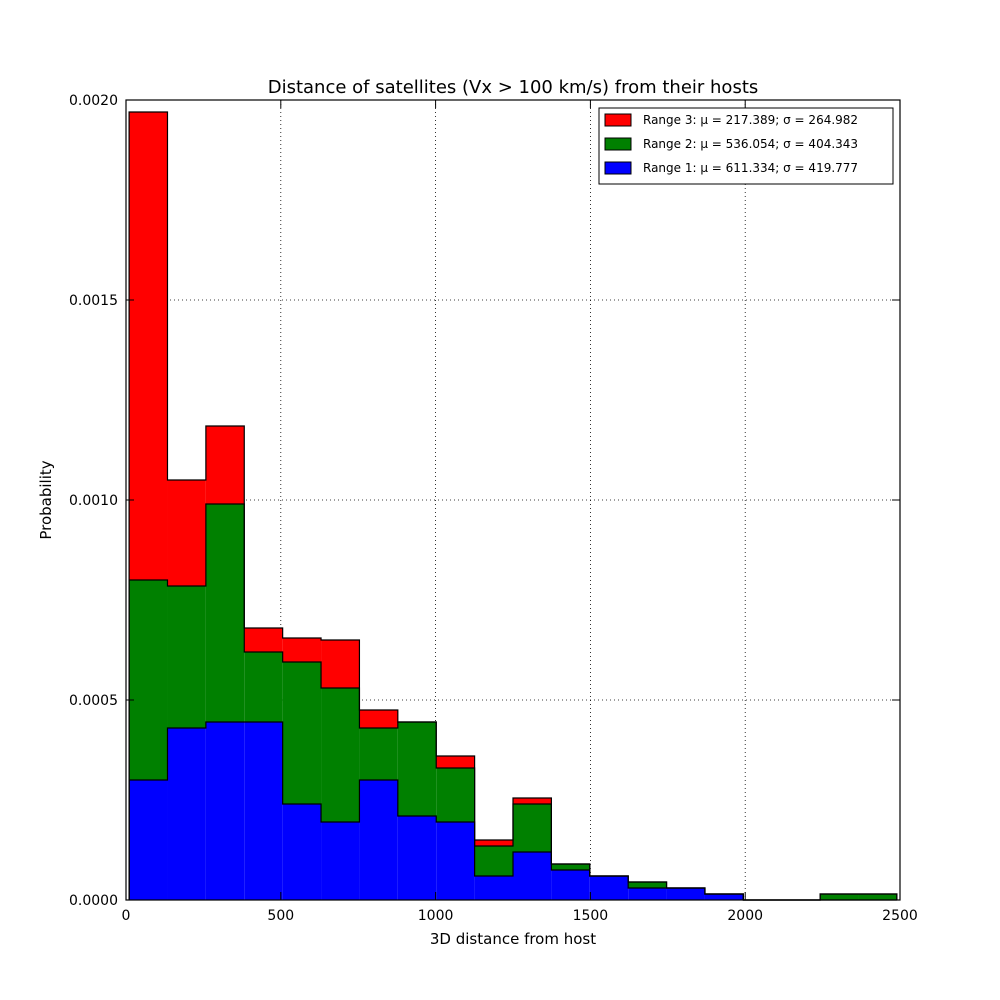 This screenshot has width=1000, height=1000. Describe the element at coordinates (745, 916) in the screenshot. I see `x-tick-label: 2000` at that location.